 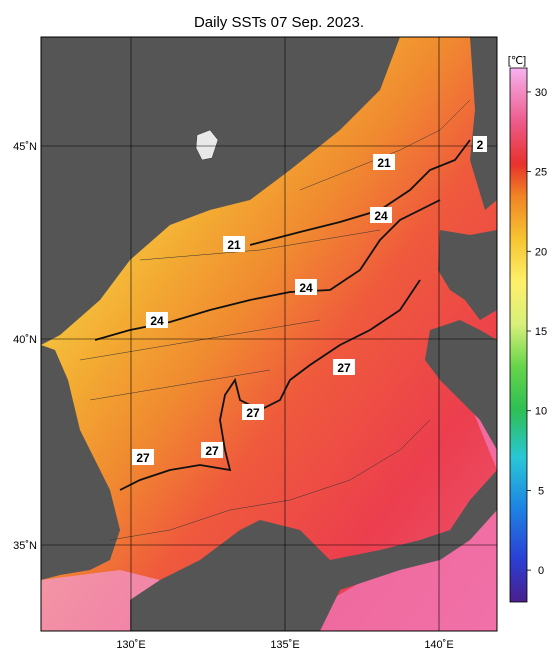 What do you see at coordinates (207, 145) in the screenshot?
I see `island-rishiri` at bounding box center [207, 145].